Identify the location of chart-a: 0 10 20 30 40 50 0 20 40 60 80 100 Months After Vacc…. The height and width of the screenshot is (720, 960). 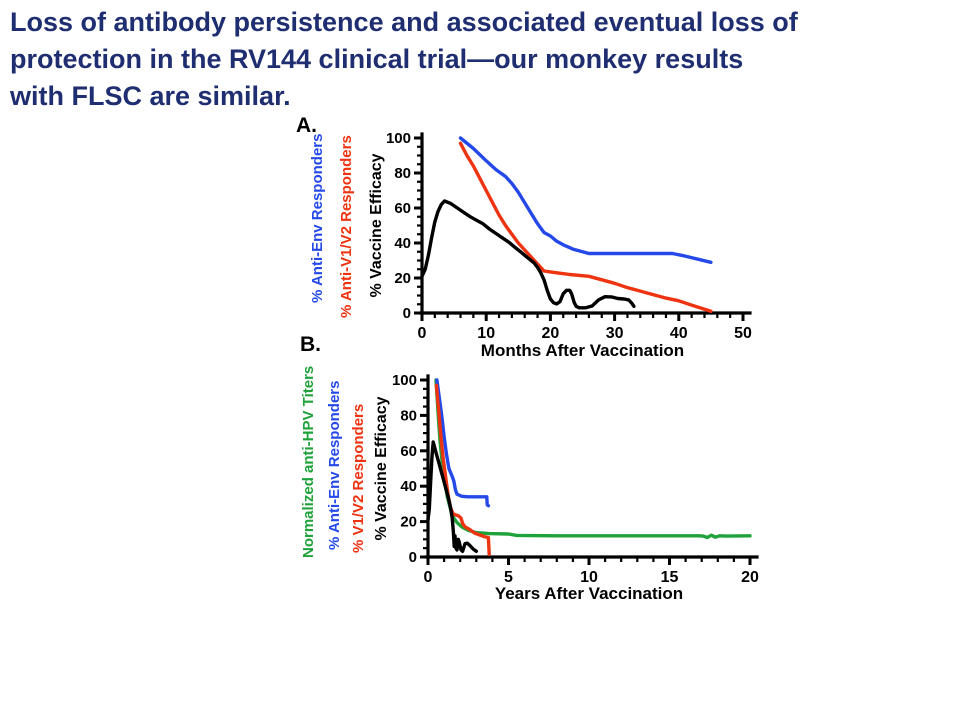
(560, 245).